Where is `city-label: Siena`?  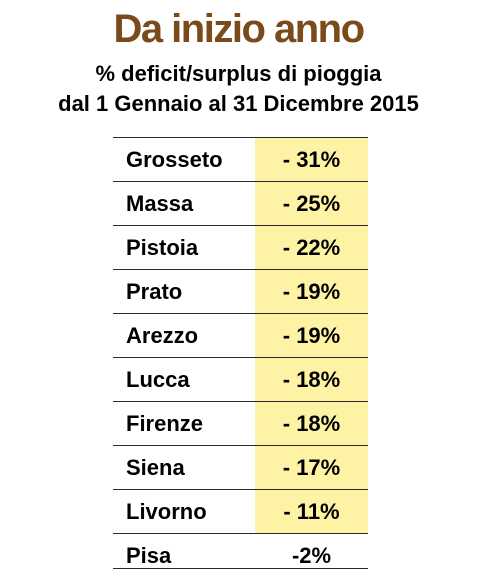
city-label: Siena is located at coordinates (155, 467).